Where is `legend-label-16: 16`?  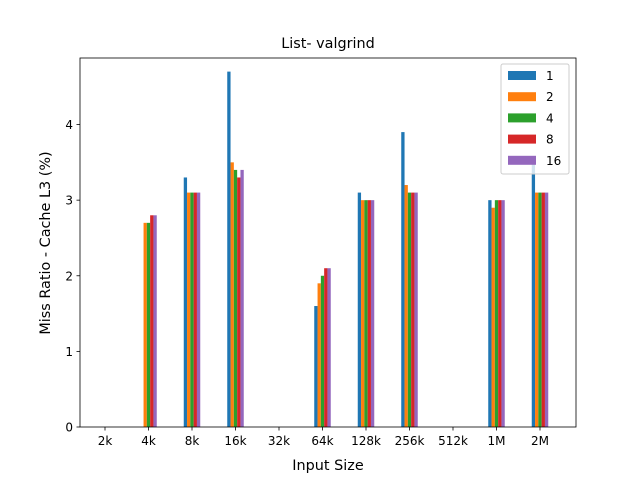 legend-label-16: 16 is located at coordinates (553, 161).